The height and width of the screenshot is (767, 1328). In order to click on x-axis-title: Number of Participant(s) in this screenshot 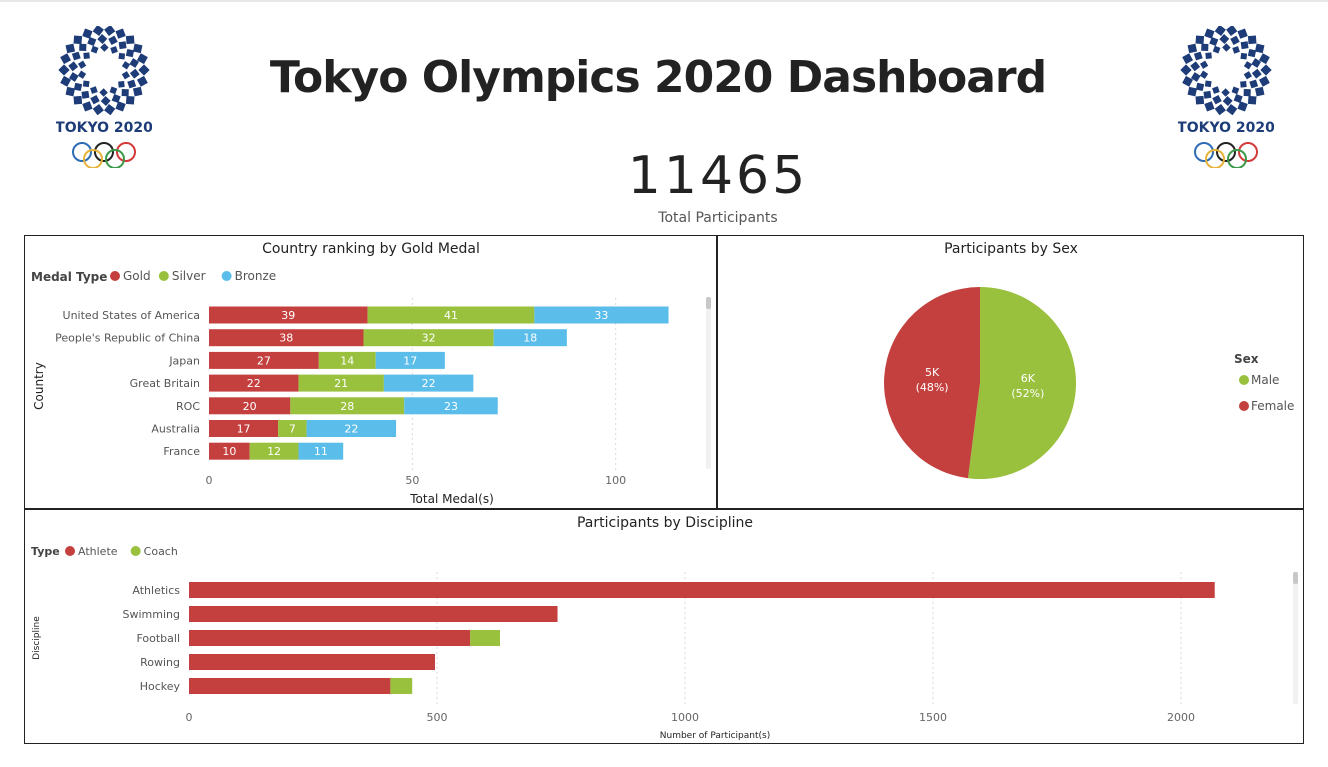, I will do `click(715, 736)`.